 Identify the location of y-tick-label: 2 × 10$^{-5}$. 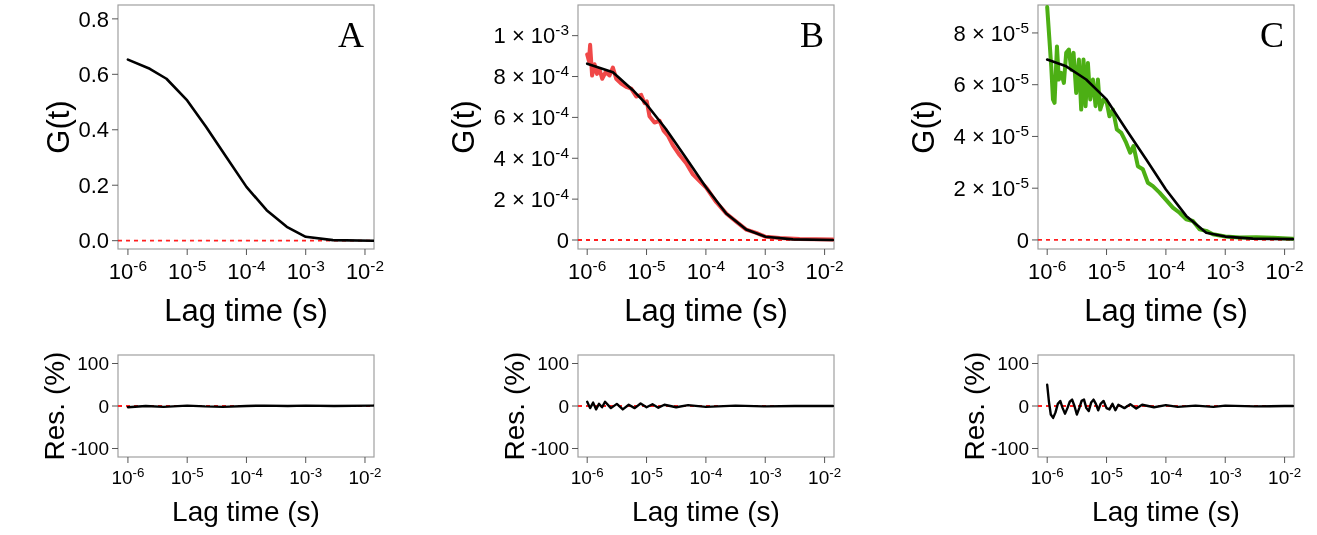
(991, 187).